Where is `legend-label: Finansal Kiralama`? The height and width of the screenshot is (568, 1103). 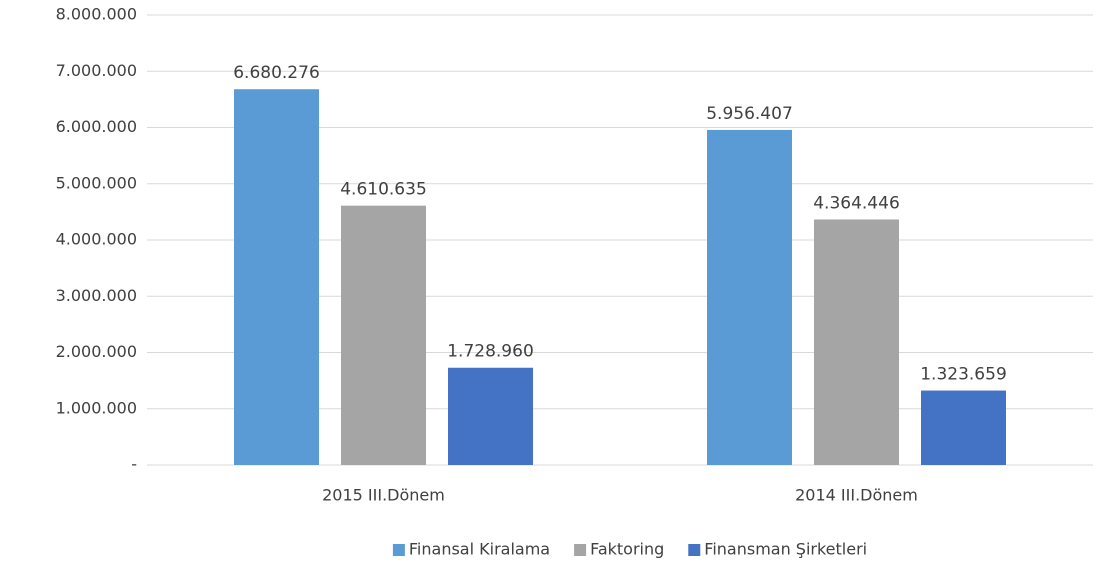
legend-label: Finansal Kiralama is located at coordinates (479, 549).